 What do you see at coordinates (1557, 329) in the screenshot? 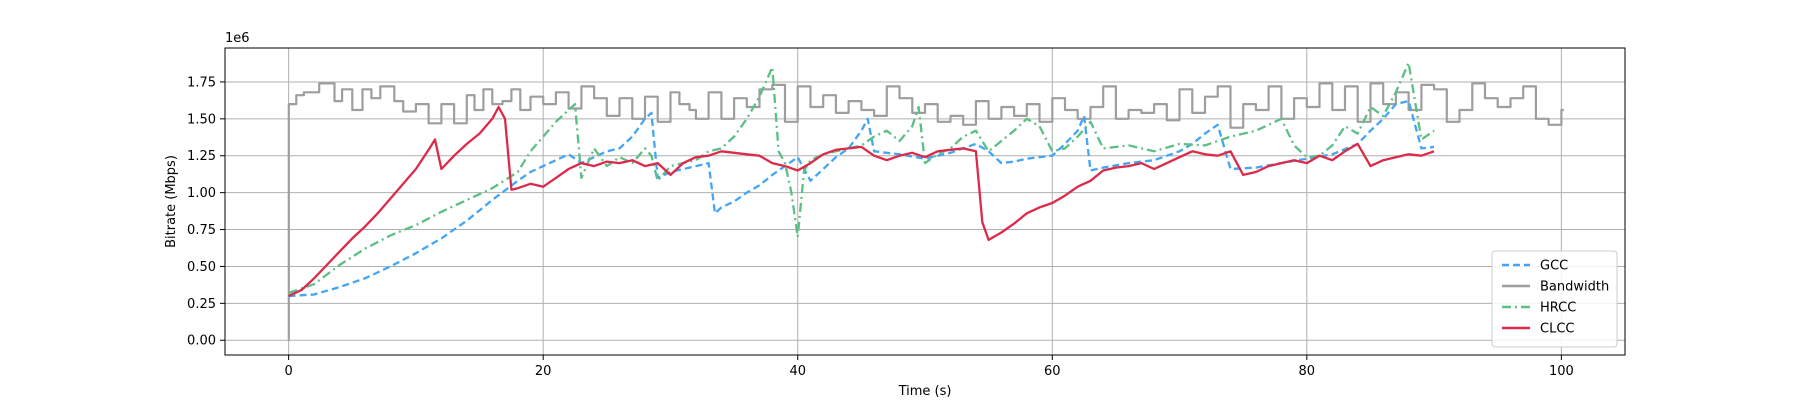
I see `legend-label-clcc: CLCC` at bounding box center [1557, 329].